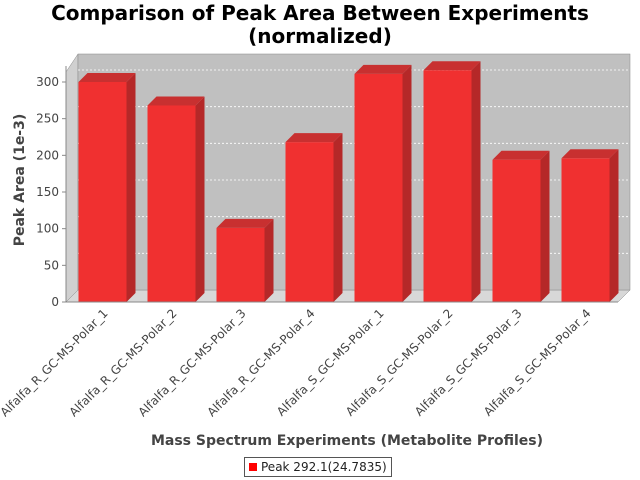  What do you see at coordinates (55, 362) in the screenshot?
I see `x-tick-label: Alfalfa_R_GC-MS-Polar_1` at bounding box center [55, 362].